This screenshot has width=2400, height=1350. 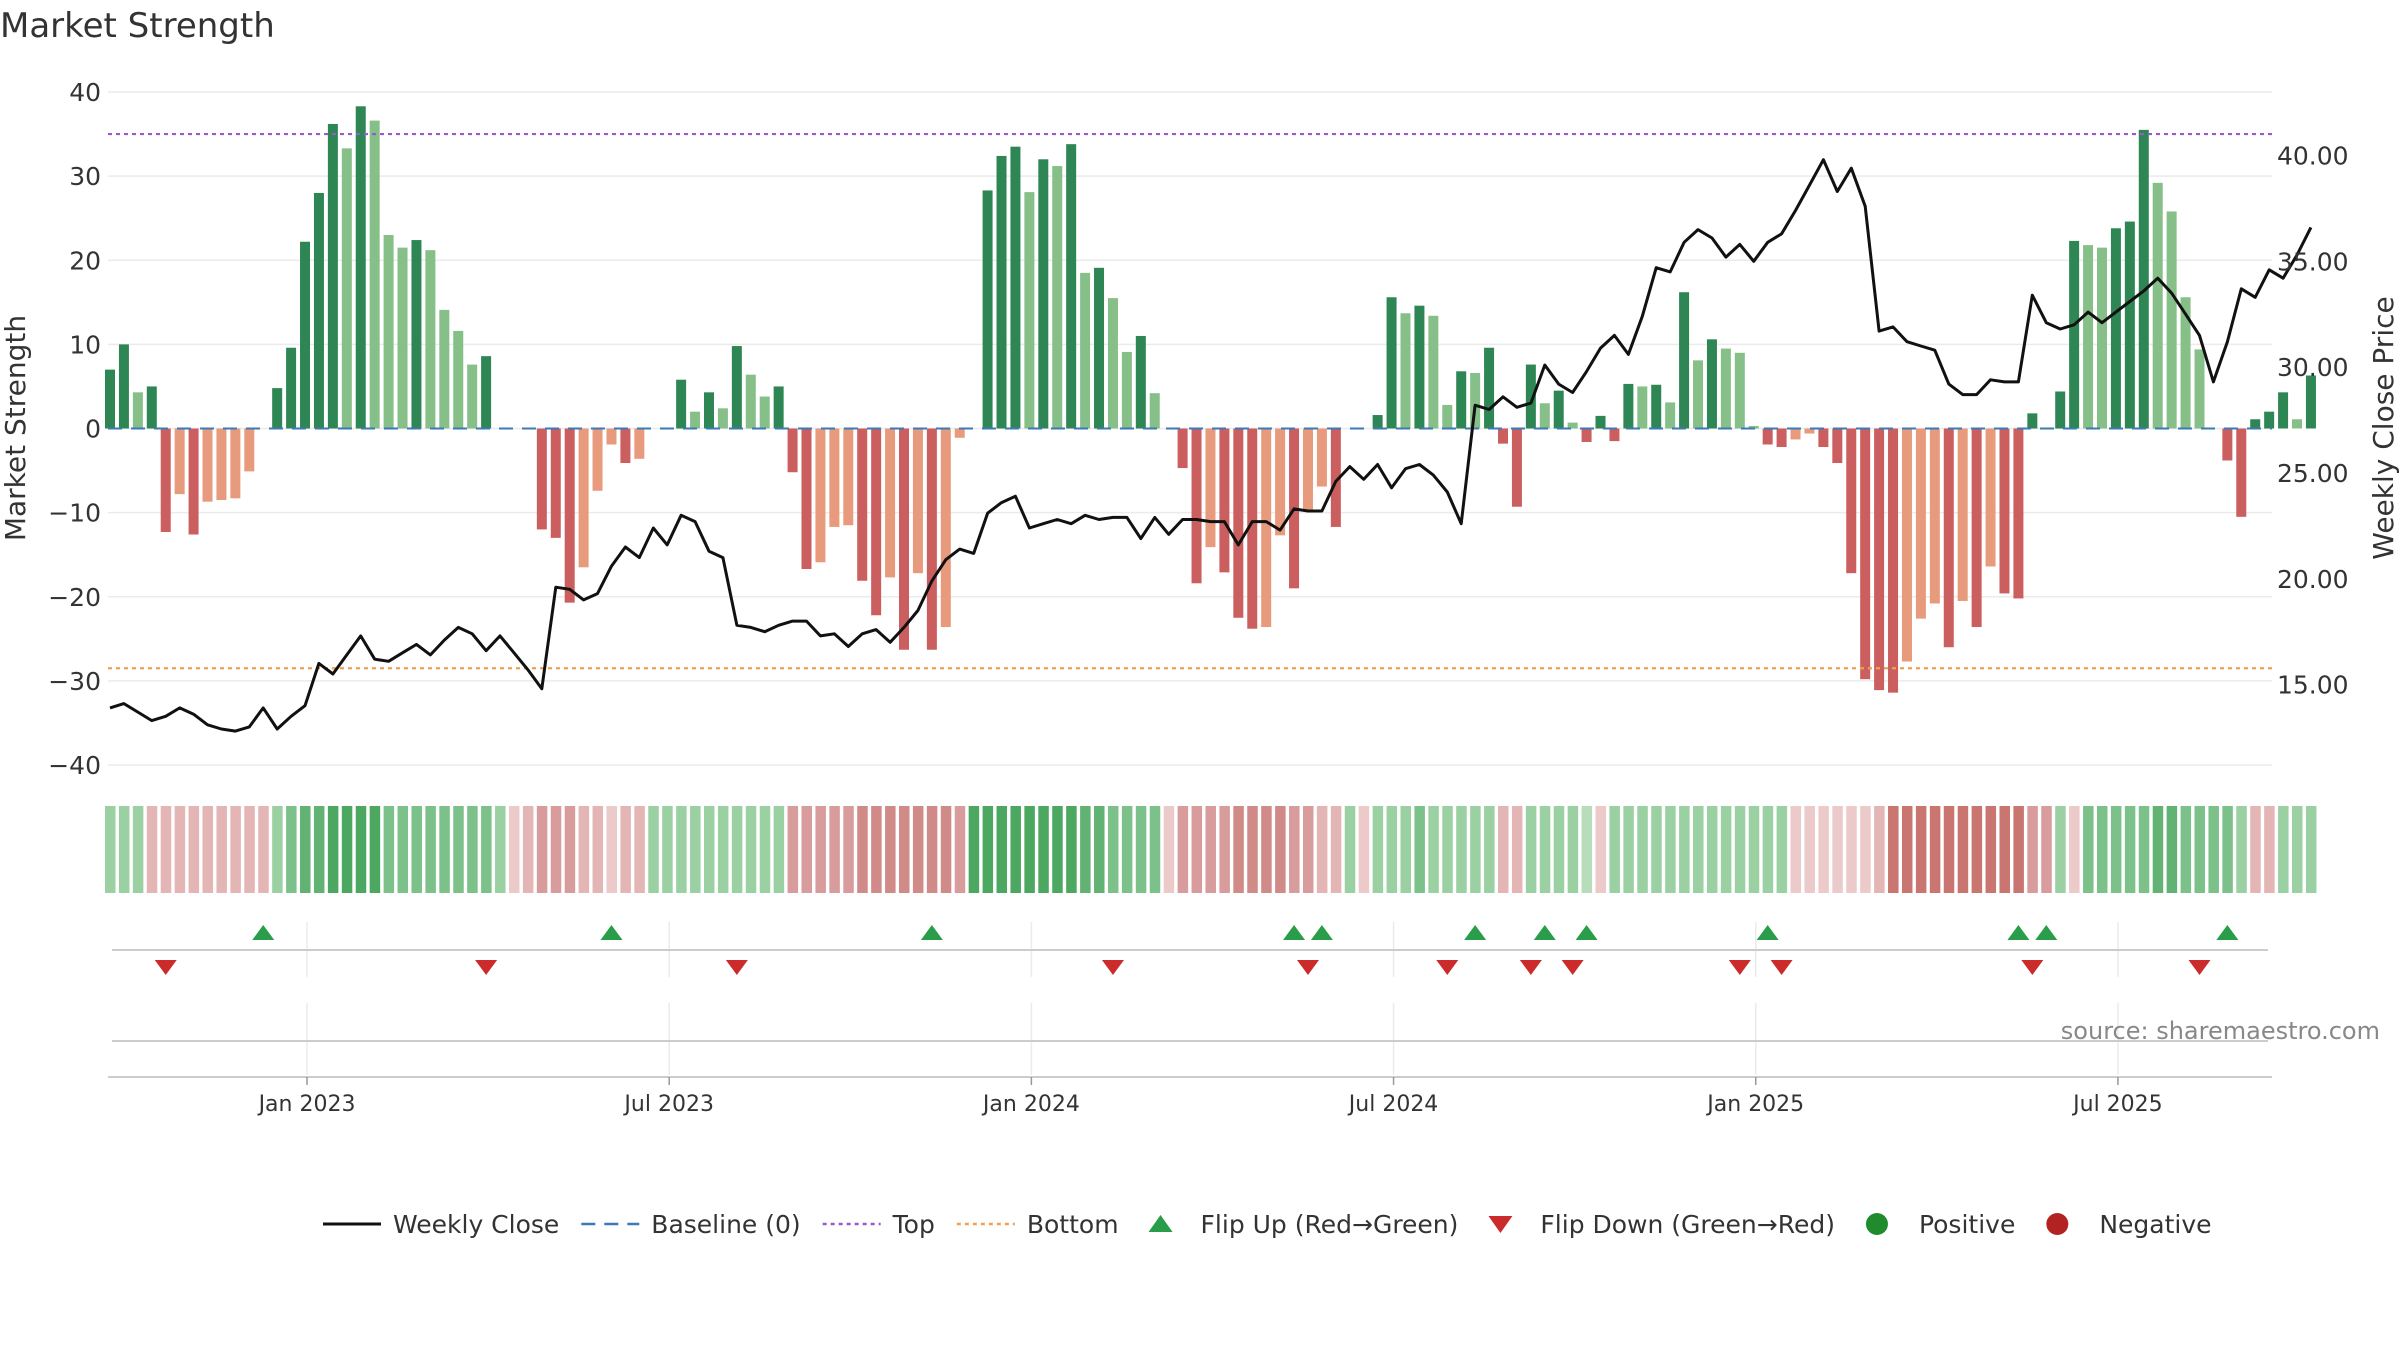 What do you see at coordinates (1073, 1224) in the screenshot?
I see `legend-label: Bottom` at bounding box center [1073, 1224].